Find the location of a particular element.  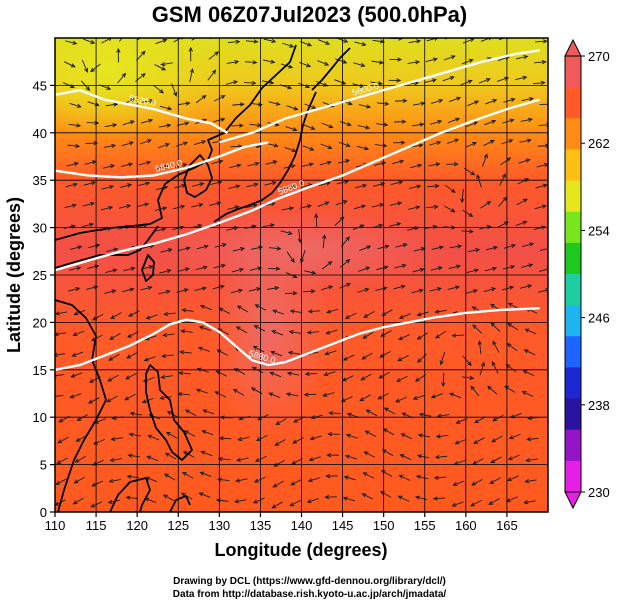

coastline-taiwan is located at coordinates (148, 268).